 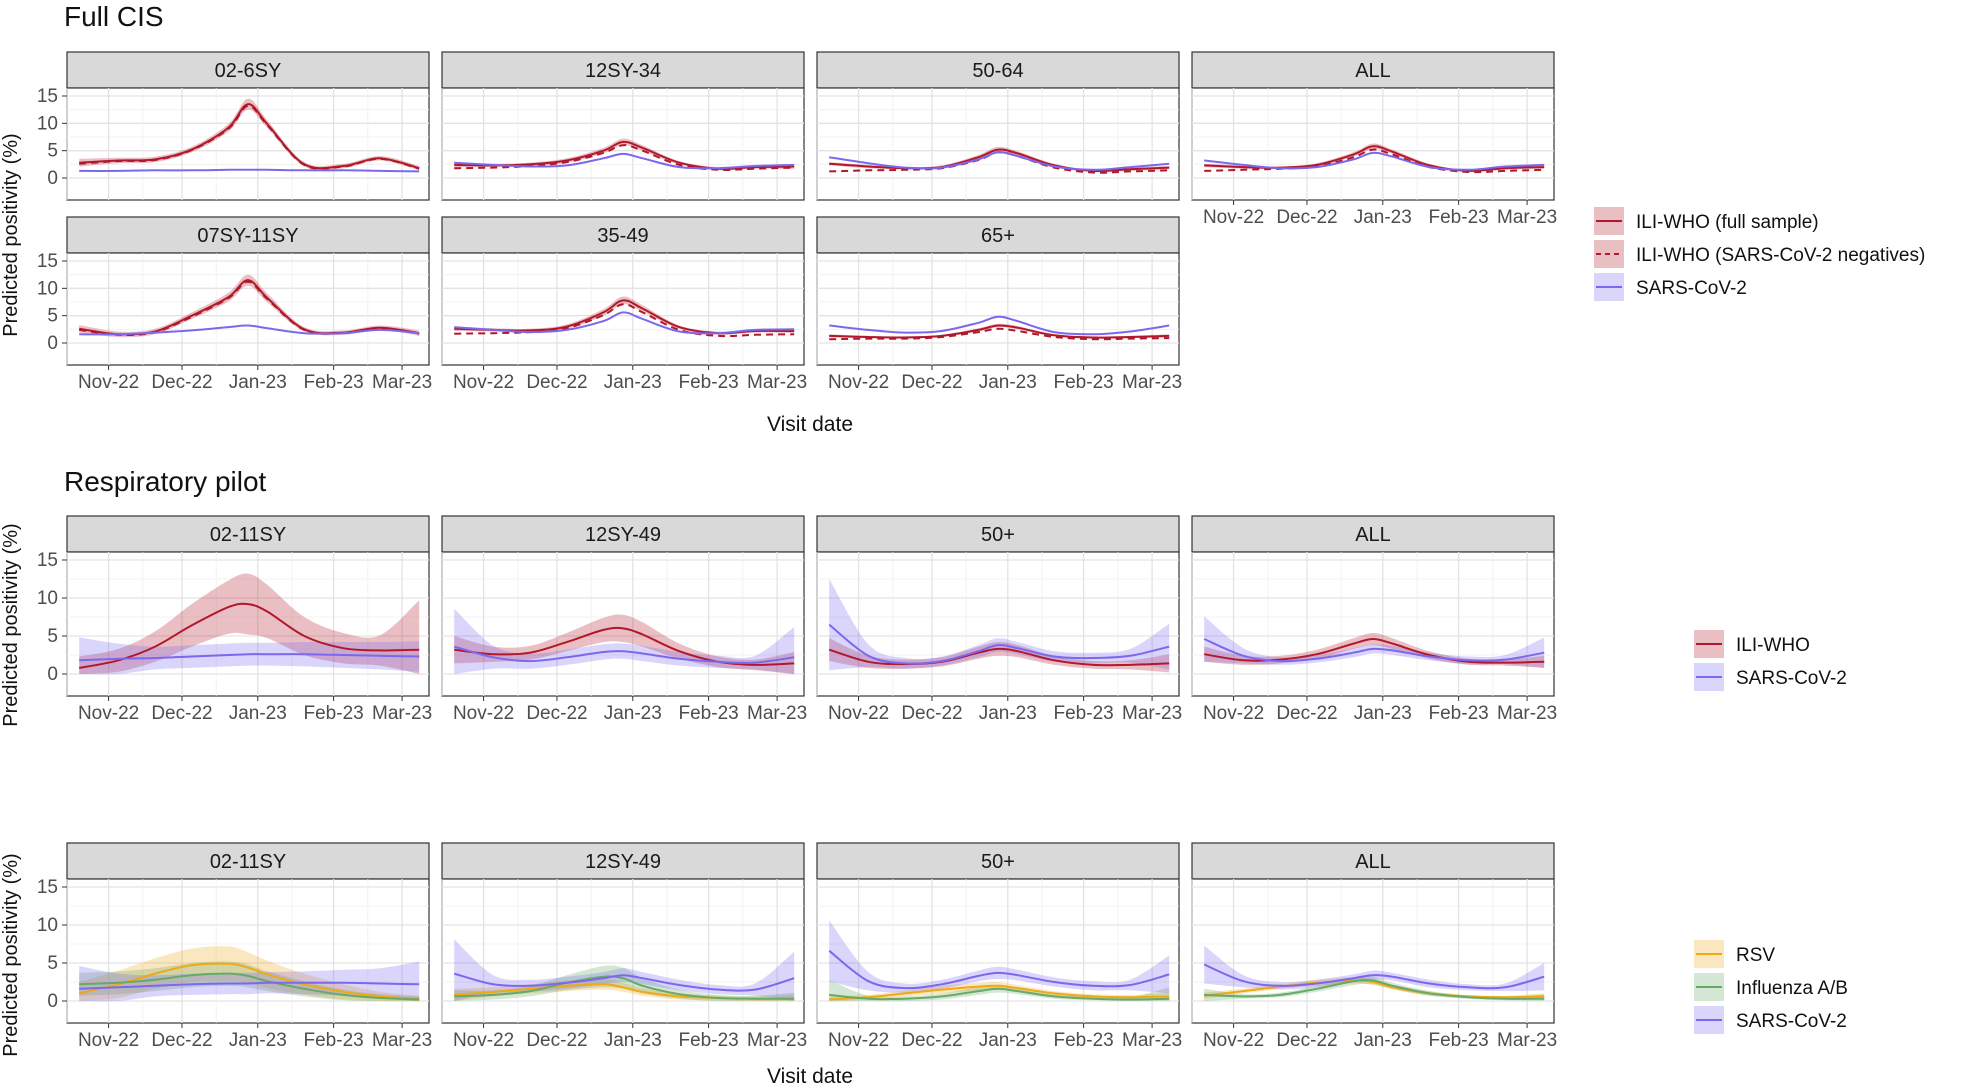 What do you see at coordinates (11, 954) in the screenshot?
I see `y-axis-label-respiratory-pathogens: Predicted positivity (%)` at bounding box center [11, 954].